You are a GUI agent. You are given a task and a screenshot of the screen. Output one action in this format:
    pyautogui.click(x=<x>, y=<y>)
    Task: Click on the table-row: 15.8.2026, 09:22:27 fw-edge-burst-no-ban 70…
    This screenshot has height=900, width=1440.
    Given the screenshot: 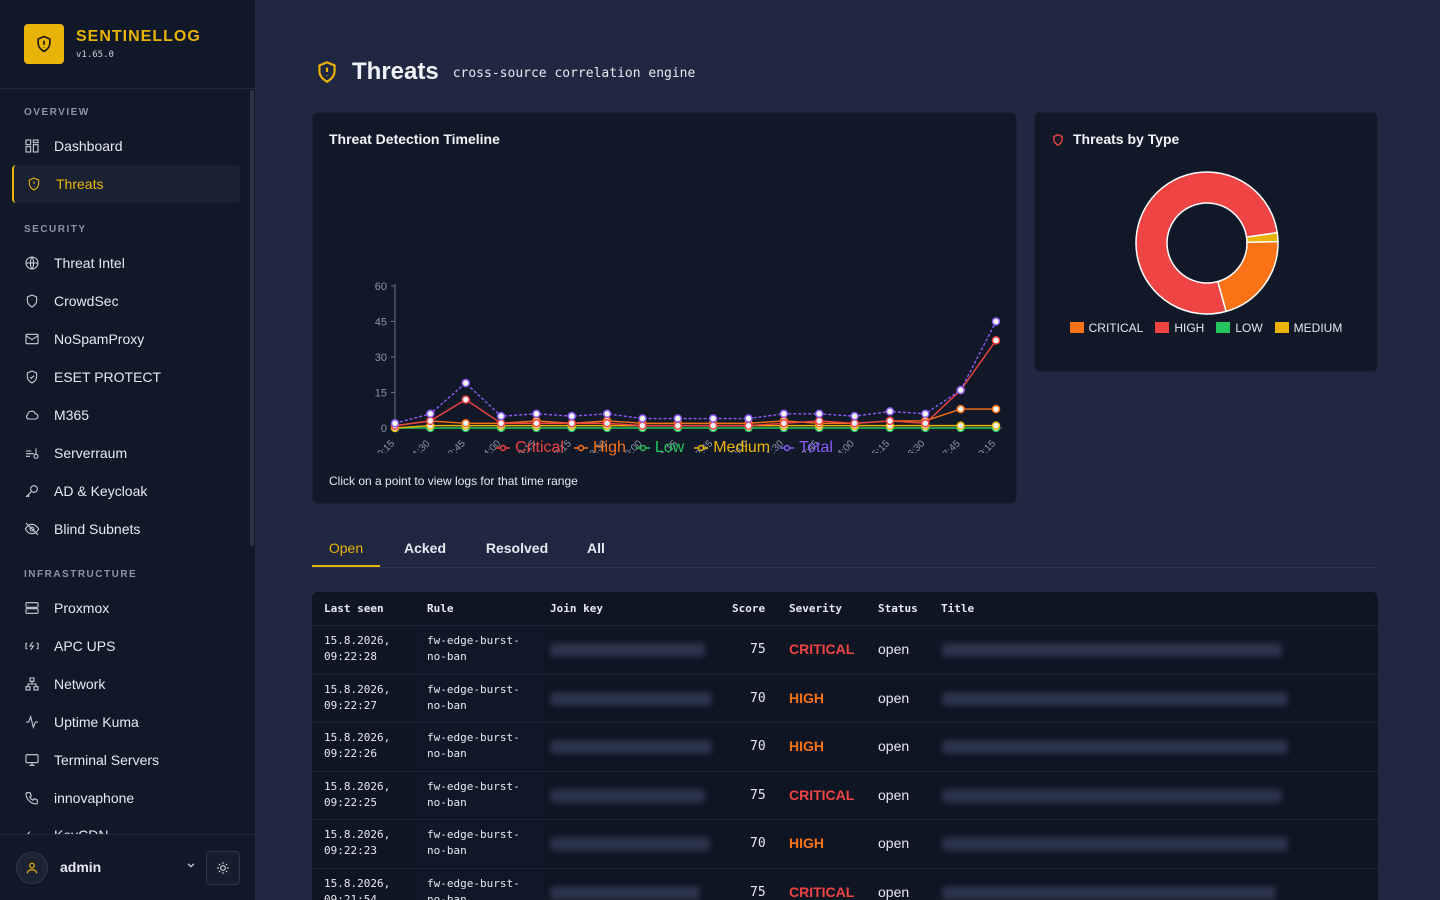 What is the action you would take?
    pyautogui.click(x=845, y=698)
    